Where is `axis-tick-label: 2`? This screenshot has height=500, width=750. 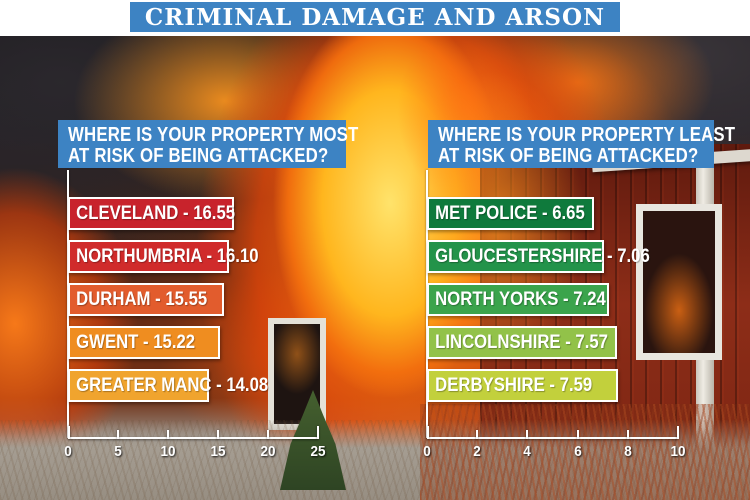 axis-tick-label: 2 is located at coordinates (477, 451).